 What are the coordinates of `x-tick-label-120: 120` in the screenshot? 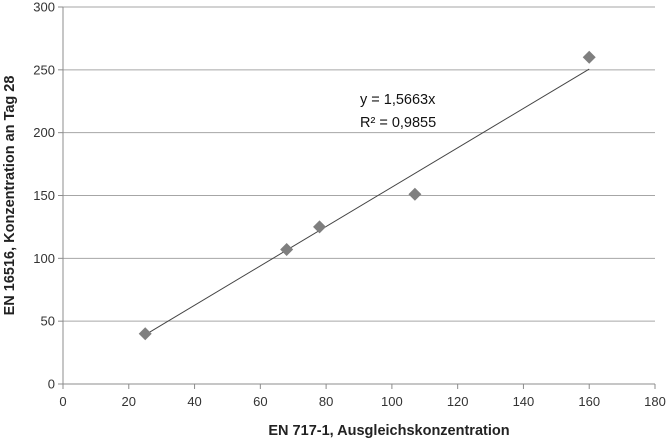 It's located at (458, 401).